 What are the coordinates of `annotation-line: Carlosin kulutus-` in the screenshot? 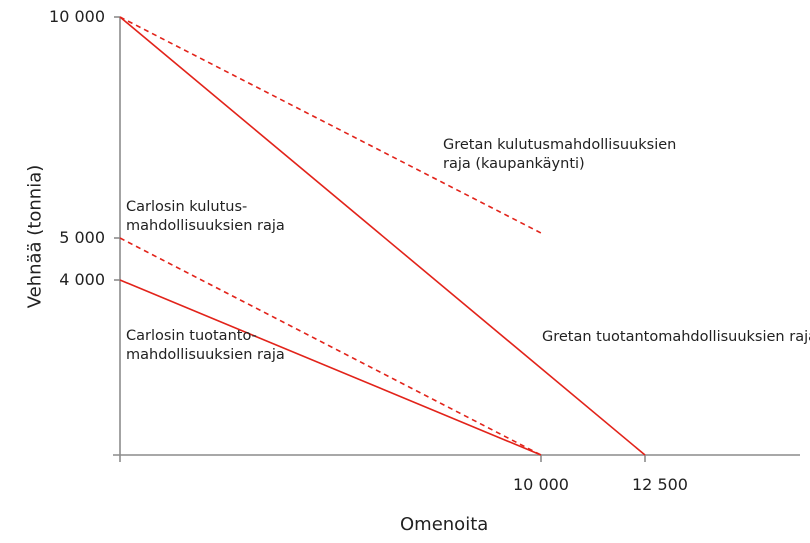 It's located at (187, 207).